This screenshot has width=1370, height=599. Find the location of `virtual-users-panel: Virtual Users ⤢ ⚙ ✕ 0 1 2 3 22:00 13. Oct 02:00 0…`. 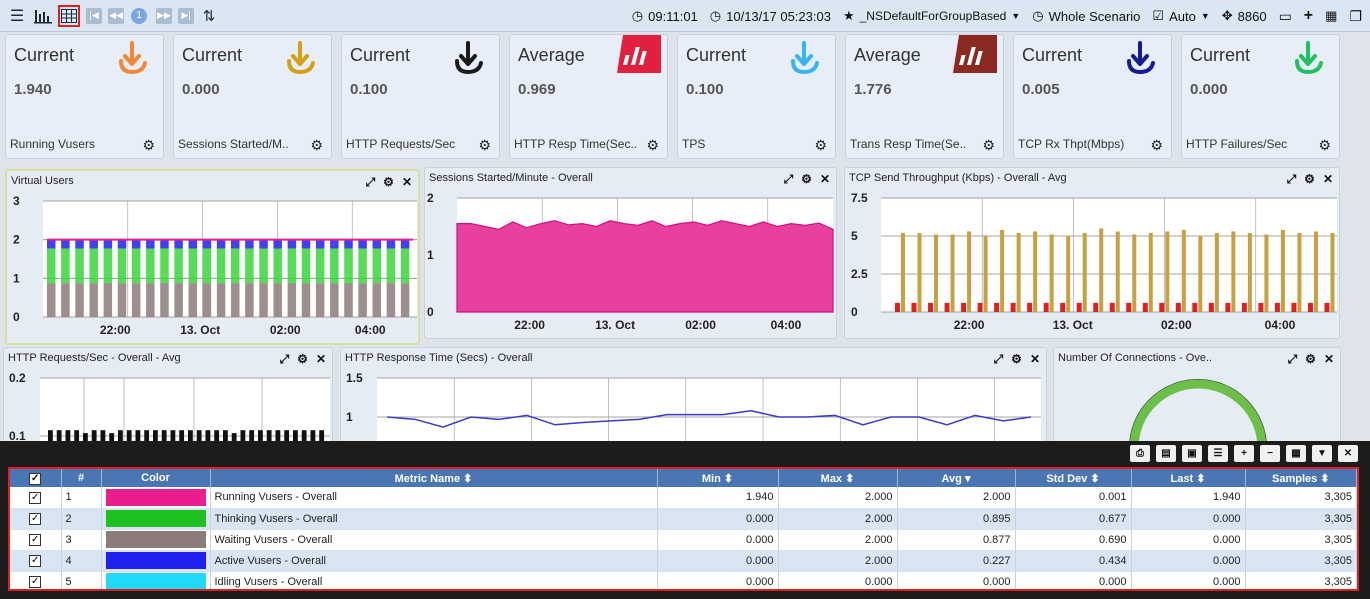

virtual-users-panel: Virtual Users ⤢ ⚙ ✕ 0 1 2 3 22:00 13. Oct 02:00 0… is located at coordinates (212, 257).